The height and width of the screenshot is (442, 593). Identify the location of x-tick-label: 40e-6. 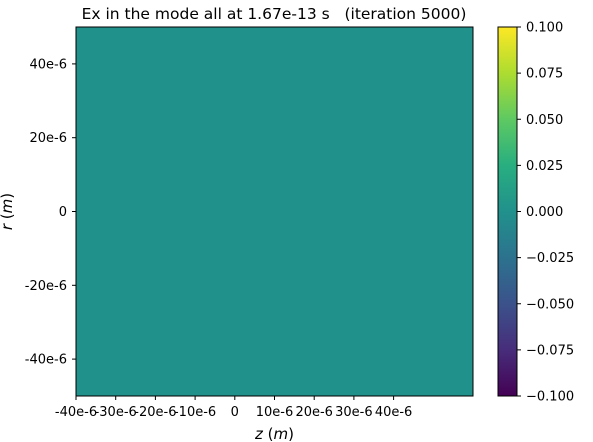
(394, 412).